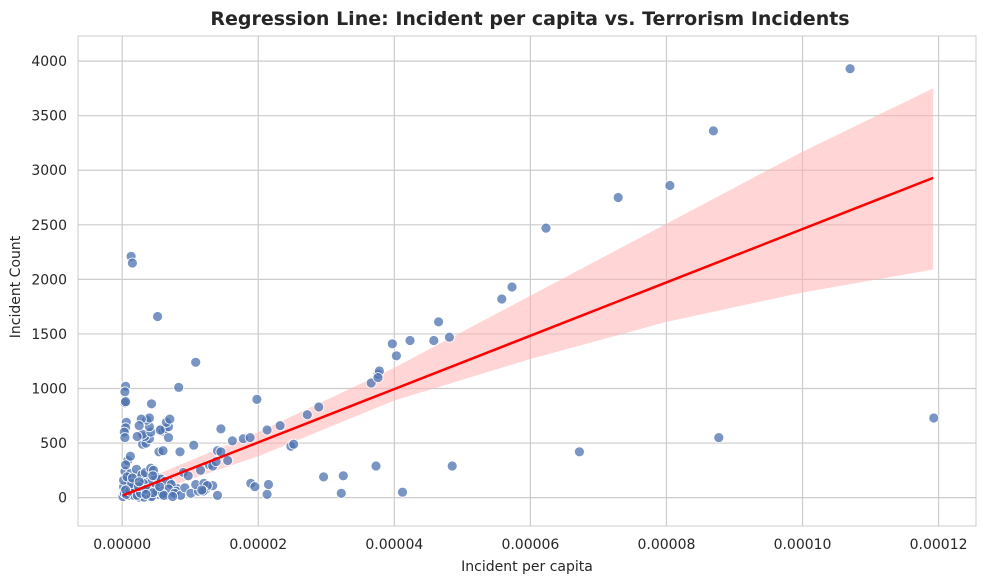 The image size is (983, 584). I want to click on y-tick-label: 500, so click(53, 444).